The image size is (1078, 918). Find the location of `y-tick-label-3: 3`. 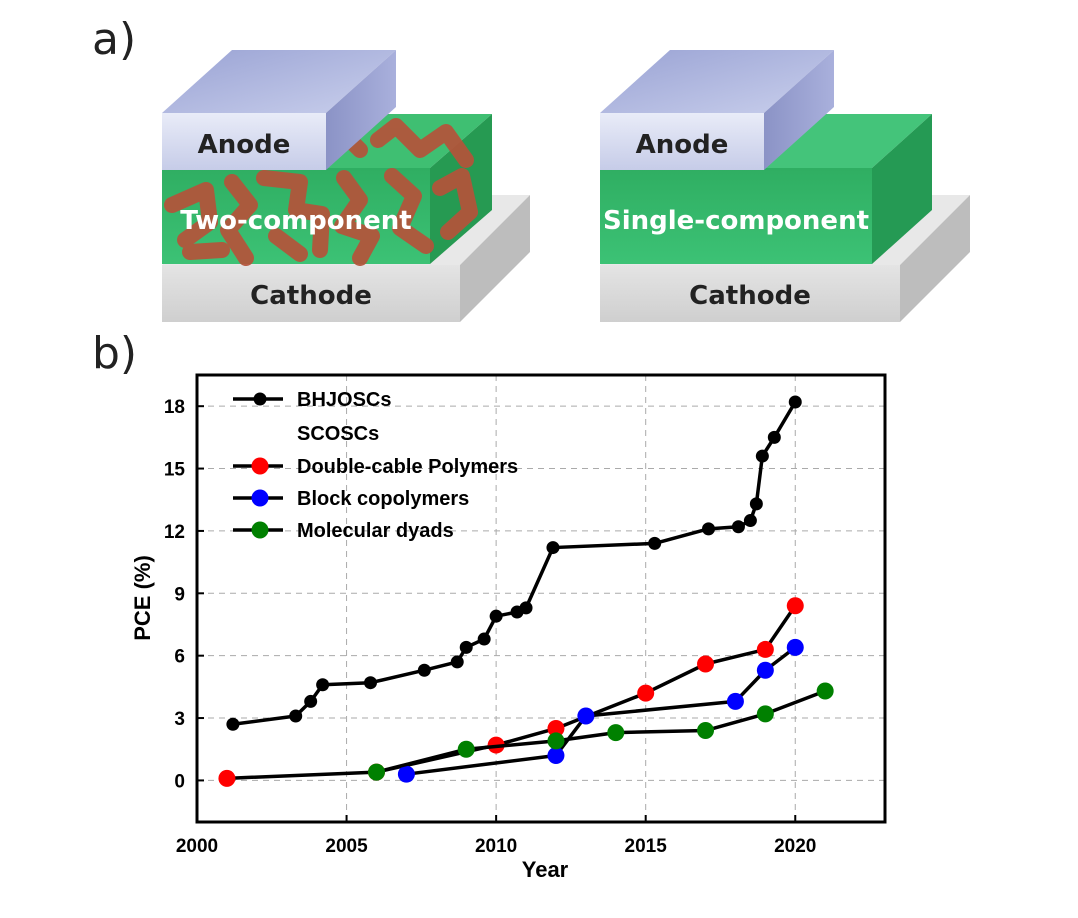

y-tick-label-3: 3 is located at coordinates (179, 719).